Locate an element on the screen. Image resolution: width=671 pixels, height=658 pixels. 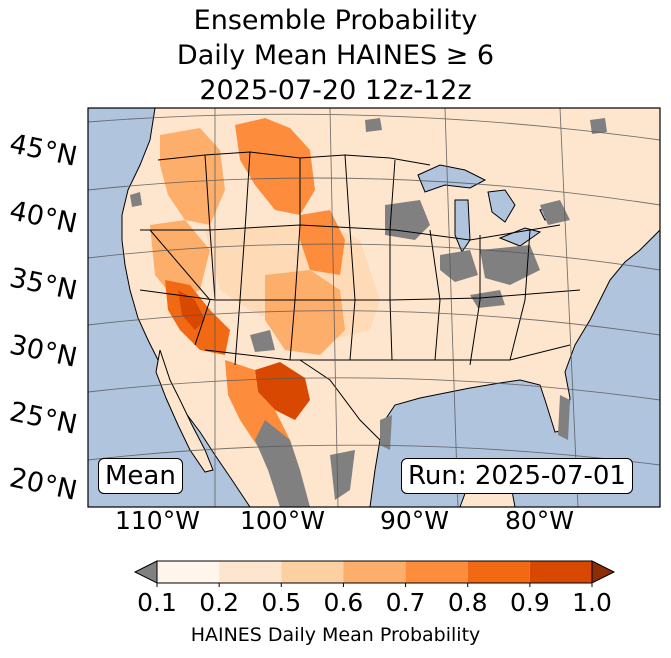
colorbar-over-arrow is located at coordinates (603, 572).